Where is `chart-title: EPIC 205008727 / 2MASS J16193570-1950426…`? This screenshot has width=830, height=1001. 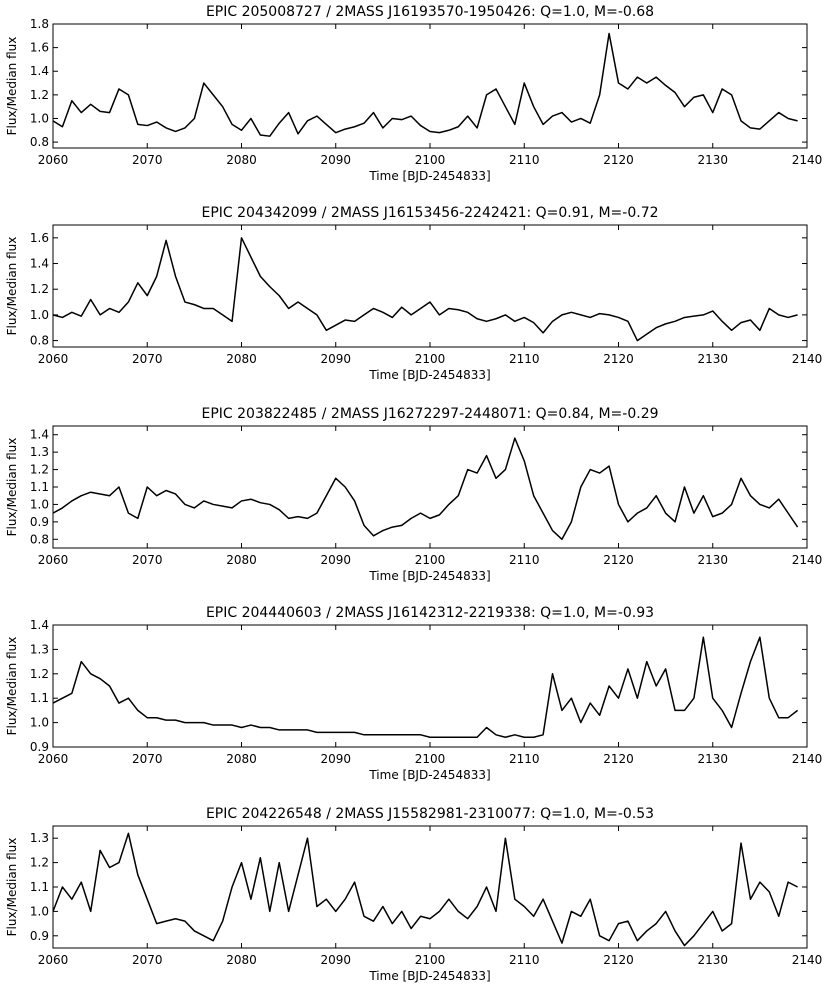
chart-title: EPIC 205008727 / 2MASS J16193570-1950426… is located at coordinates (430, 12).